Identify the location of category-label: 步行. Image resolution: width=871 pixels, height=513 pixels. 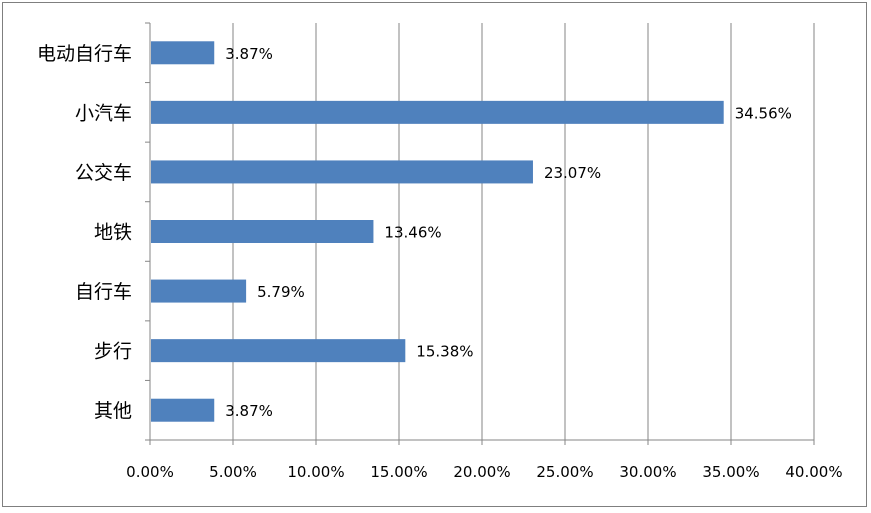
(113, 352).